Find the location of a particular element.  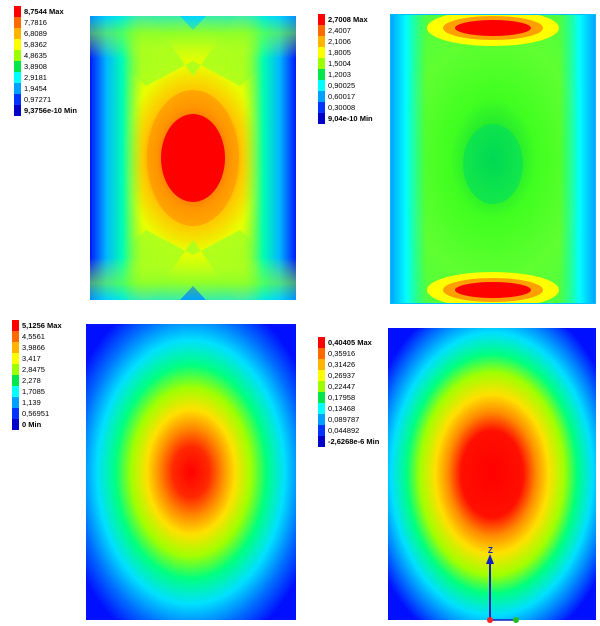

legend-entry: 0,044892 is located at coordinates (338, 430).